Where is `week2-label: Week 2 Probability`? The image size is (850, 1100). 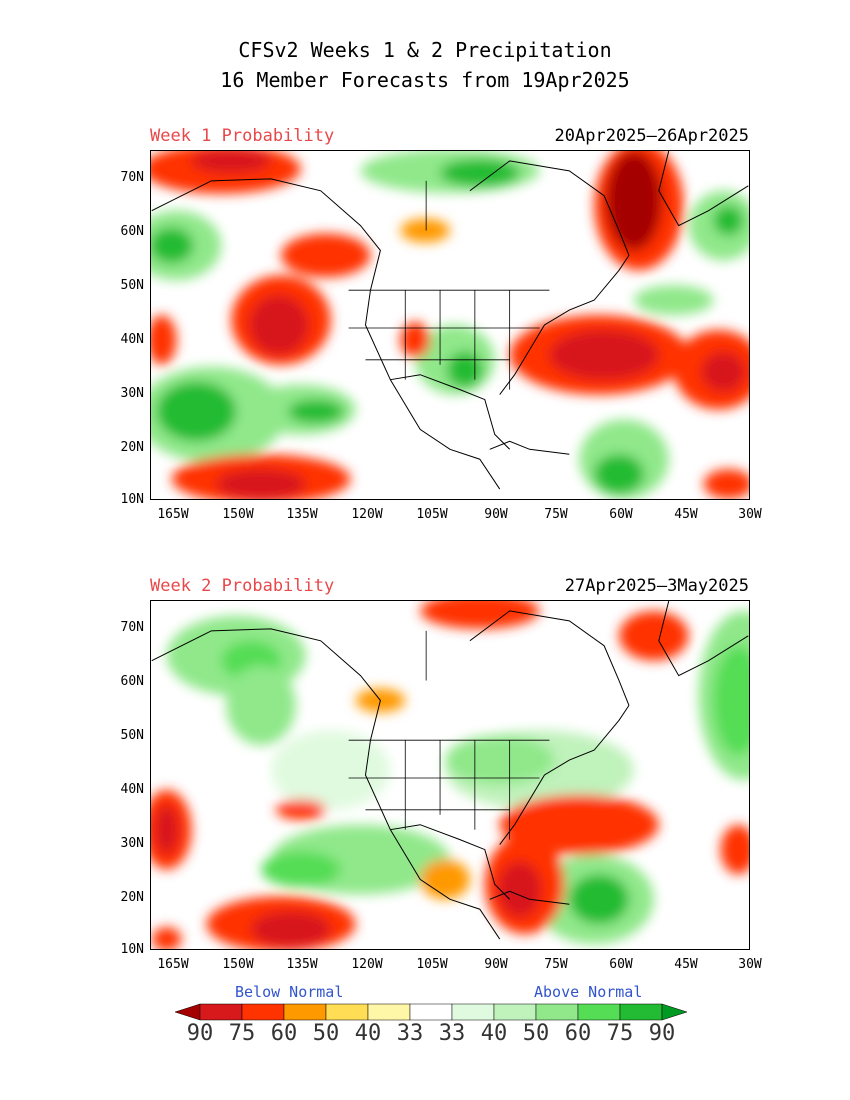
week2-label: Week 2 Probability is located at coordinates (242, 586).